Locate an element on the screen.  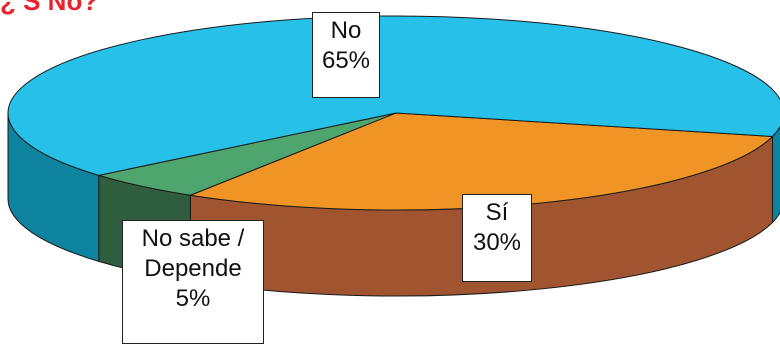
slice-side-no is located at coordinates (775, 174).